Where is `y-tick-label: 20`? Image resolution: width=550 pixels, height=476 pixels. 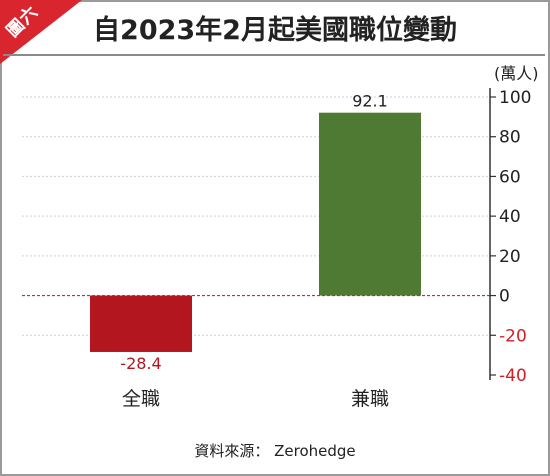
y-tick-label: 20 is located at coordinates (510, 257).